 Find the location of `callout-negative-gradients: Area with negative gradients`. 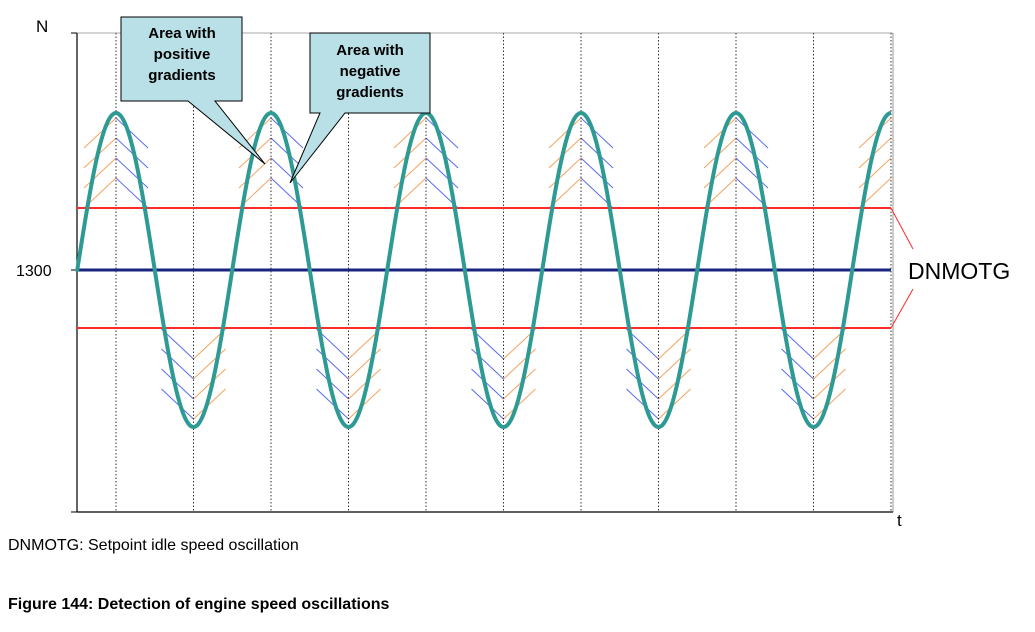

callout-negative-gradients: Area with negative gradients is located at coordinates (360, 108).